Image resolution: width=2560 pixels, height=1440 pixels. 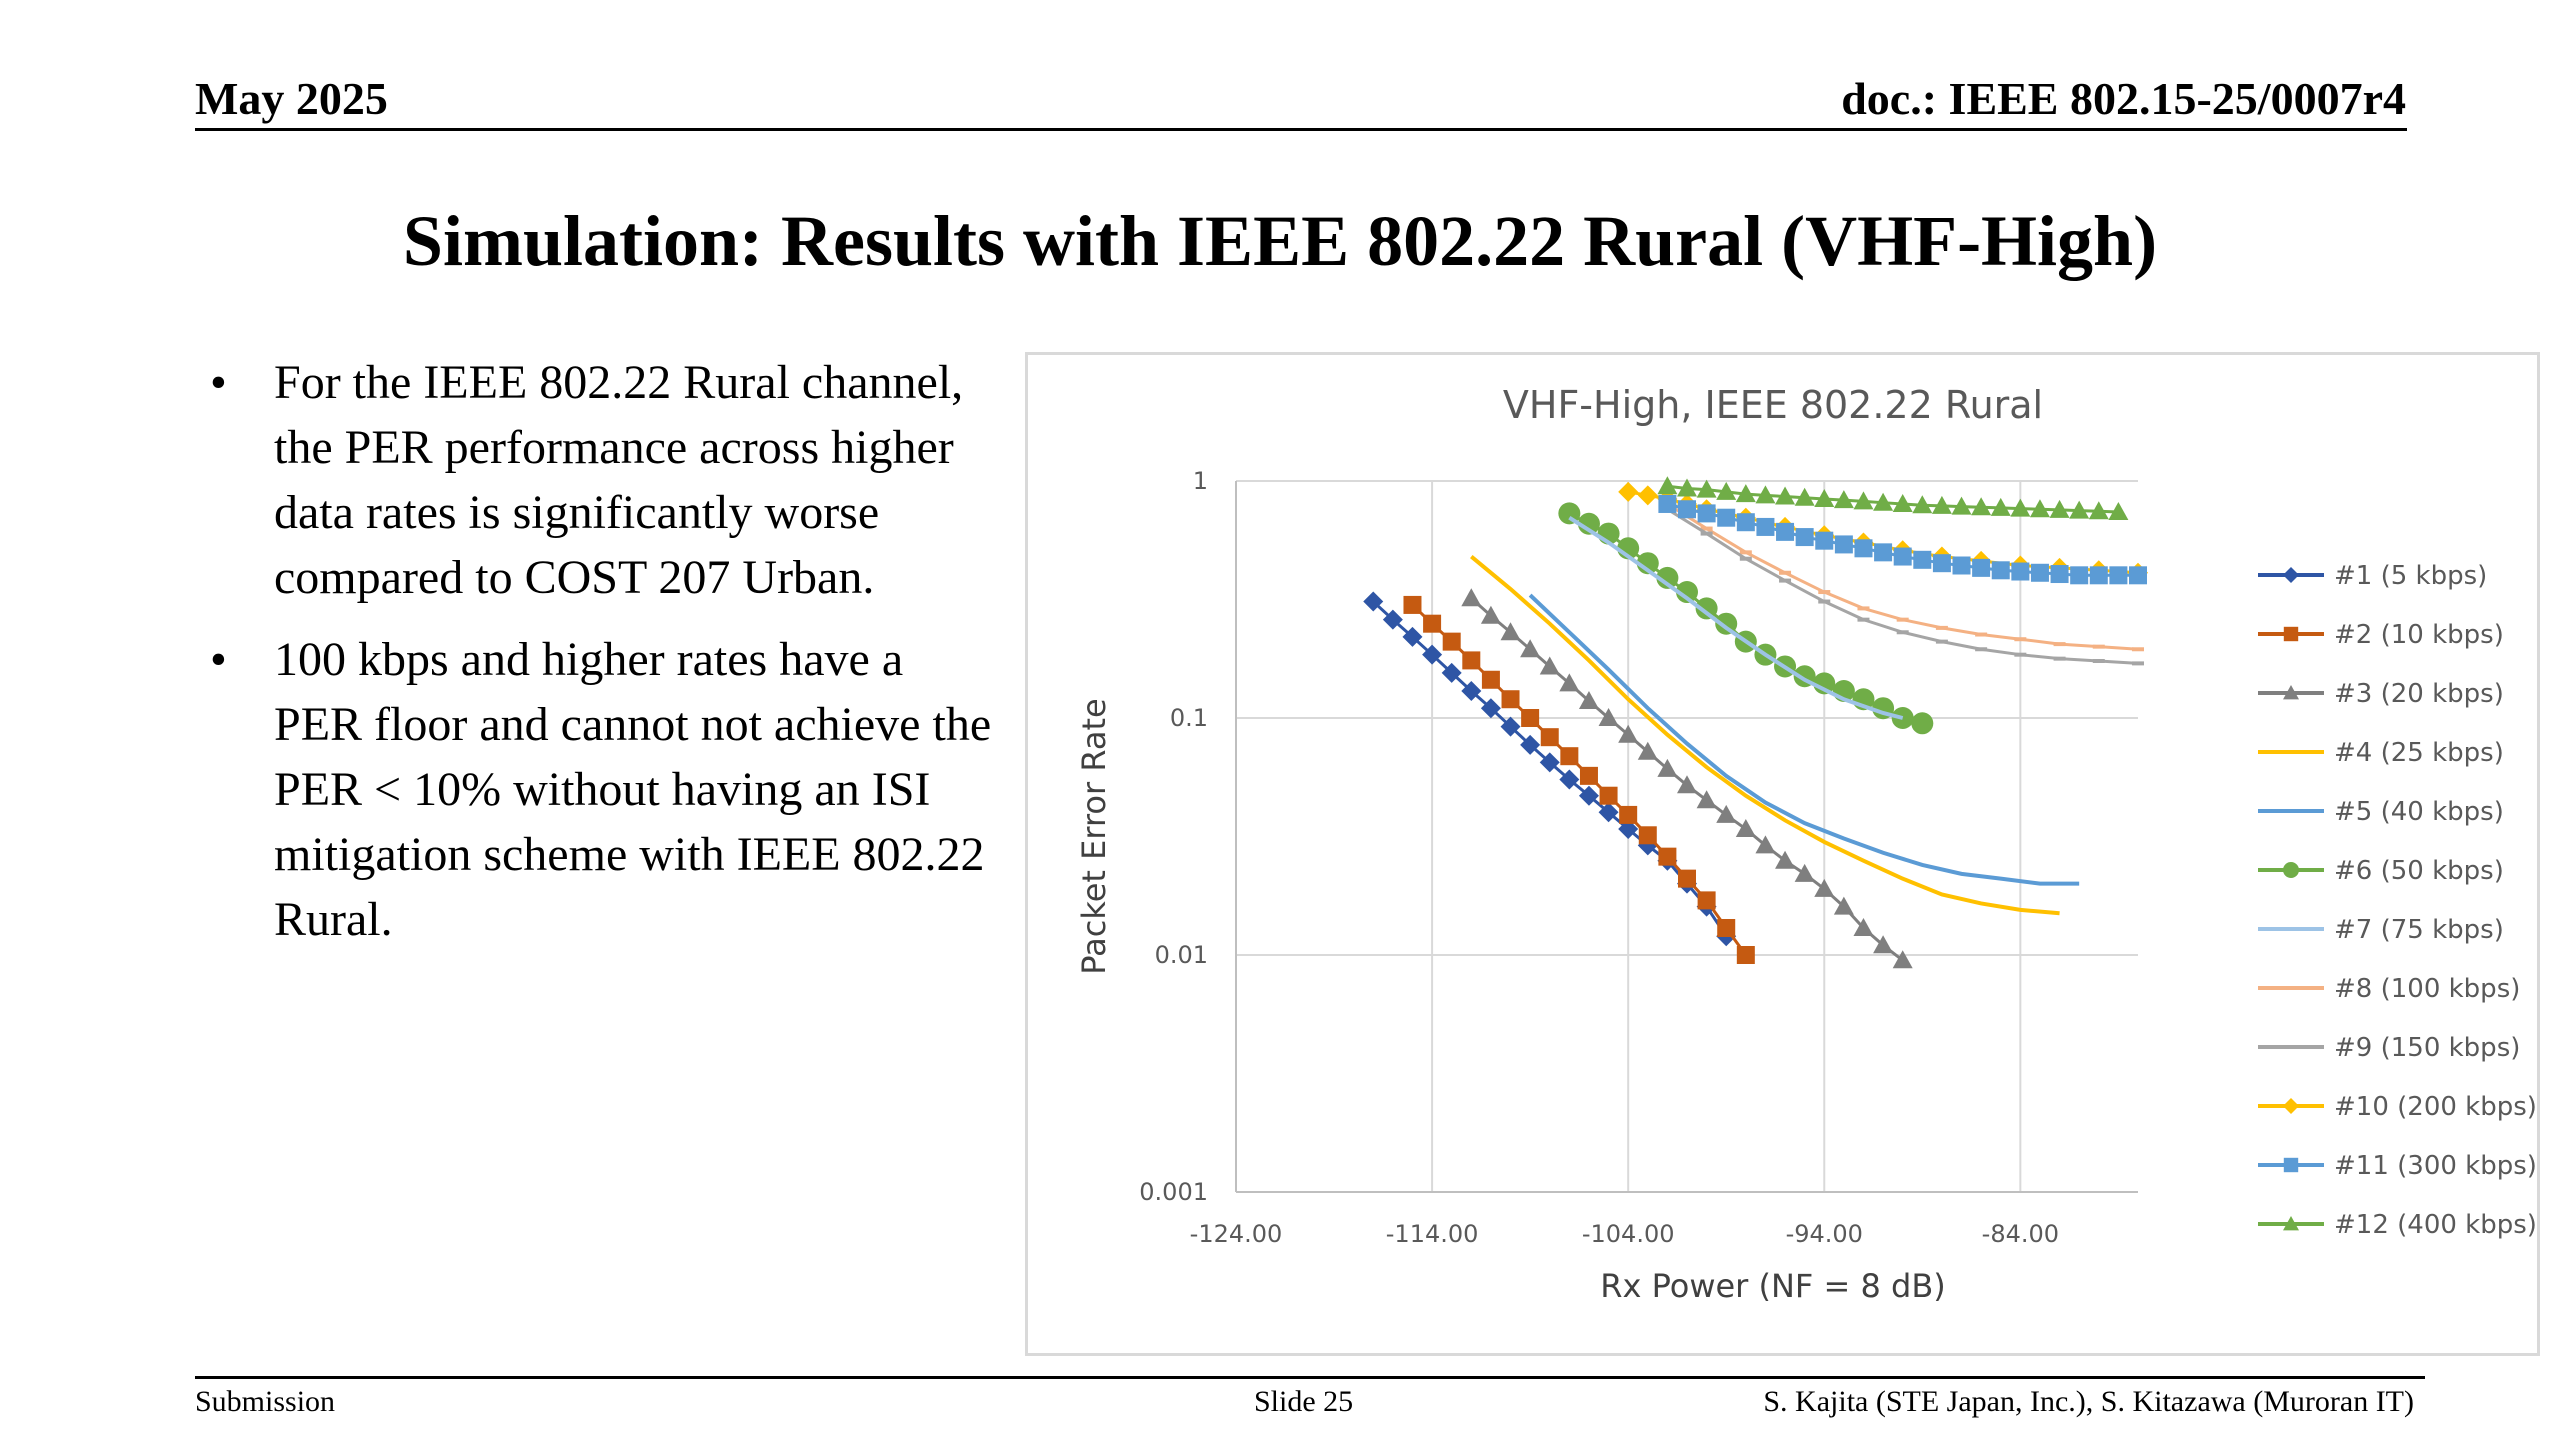 I want to click on footer-rule, so click(x=1310, y=1377).